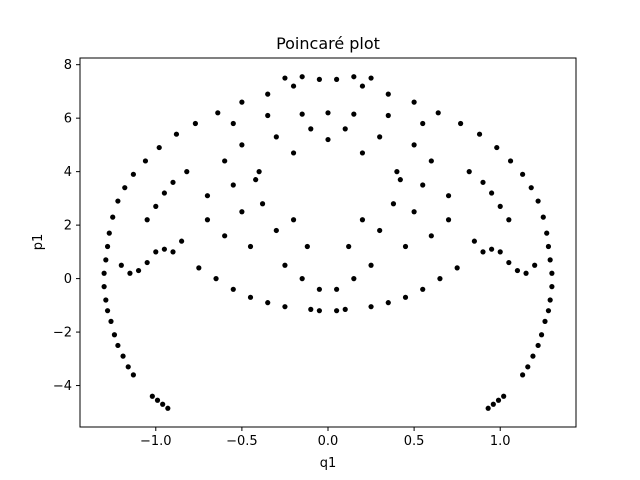  I want to click on y-tick-label: 6, so click(68, 119).